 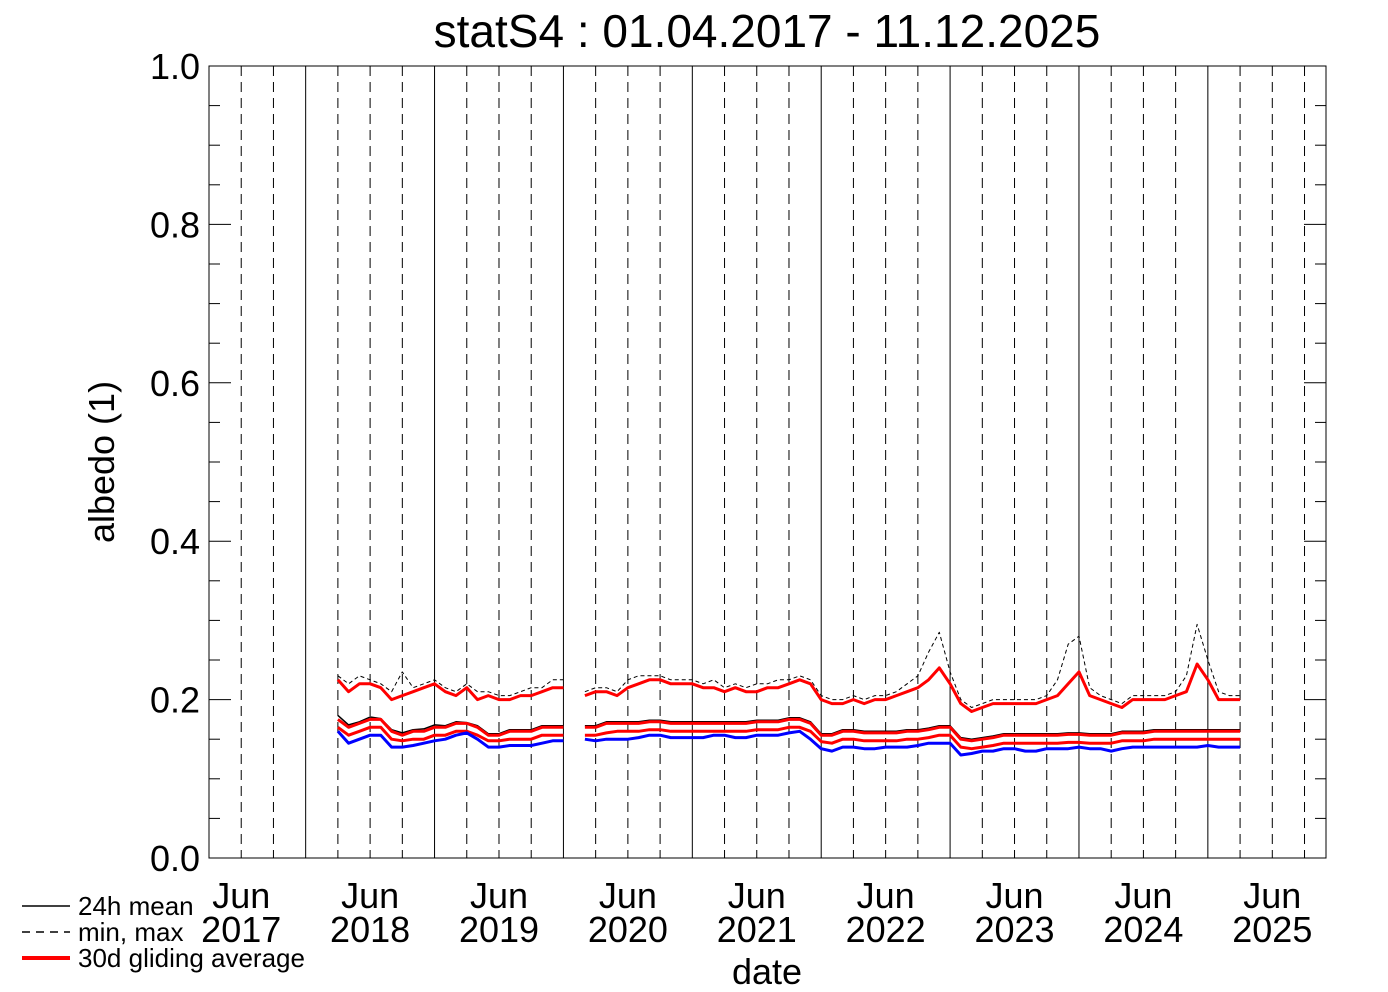 I want to click on x-axis-label: date, so click(x=767, y=971).